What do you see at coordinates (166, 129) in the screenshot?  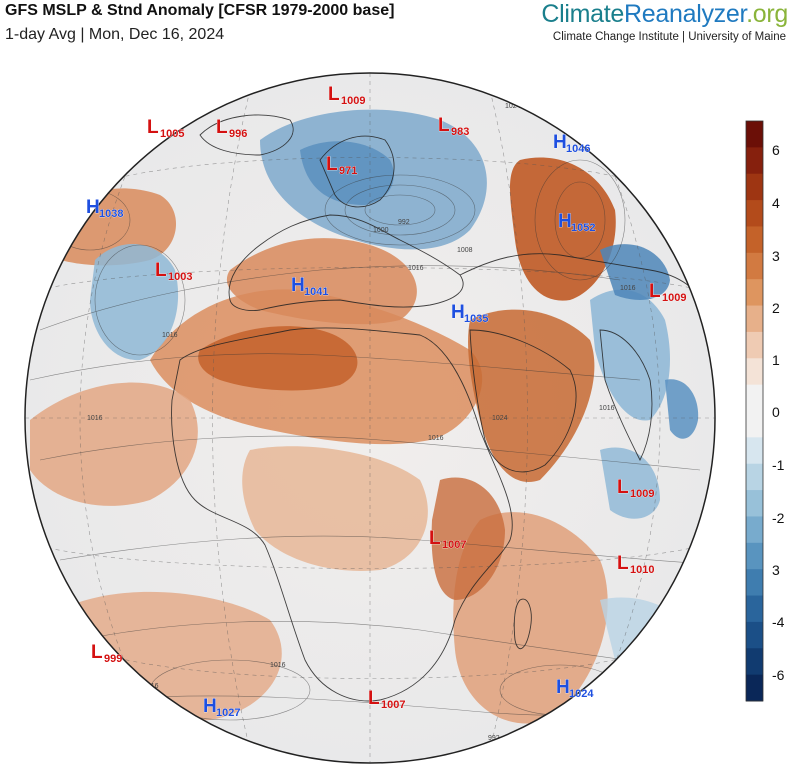 I see `low-pressure-marker: L 1005` at bounding box center [166, 129].